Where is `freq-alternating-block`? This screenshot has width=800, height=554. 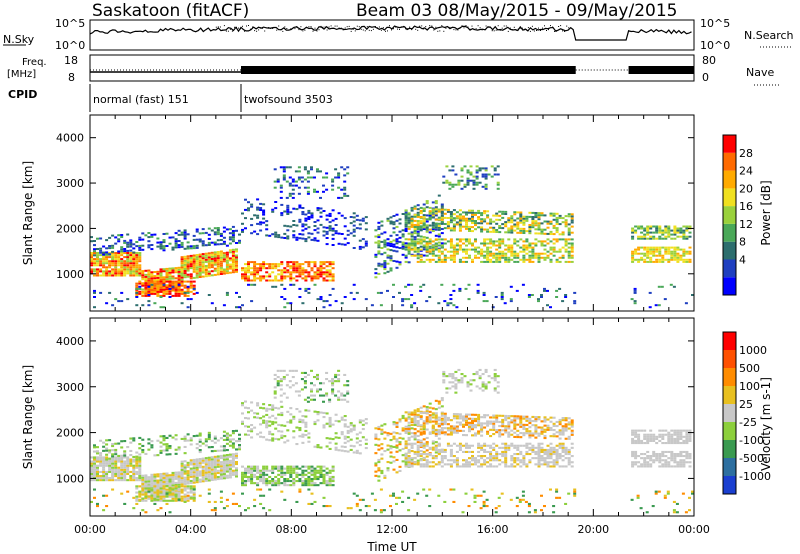 freq-alternating-block is located at coordinates (408, 70).